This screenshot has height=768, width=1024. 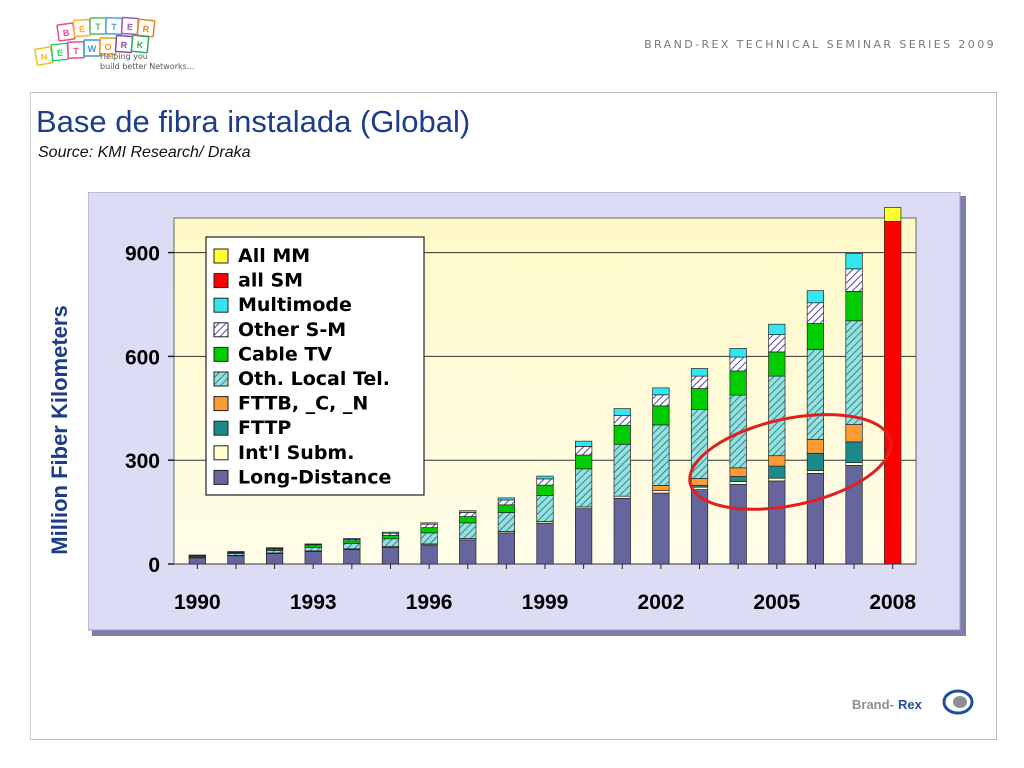 What do you see at coordinates (142, 357) in the screenshot?
I see `y-tick-label: 600` at bounding box center [142, 357].